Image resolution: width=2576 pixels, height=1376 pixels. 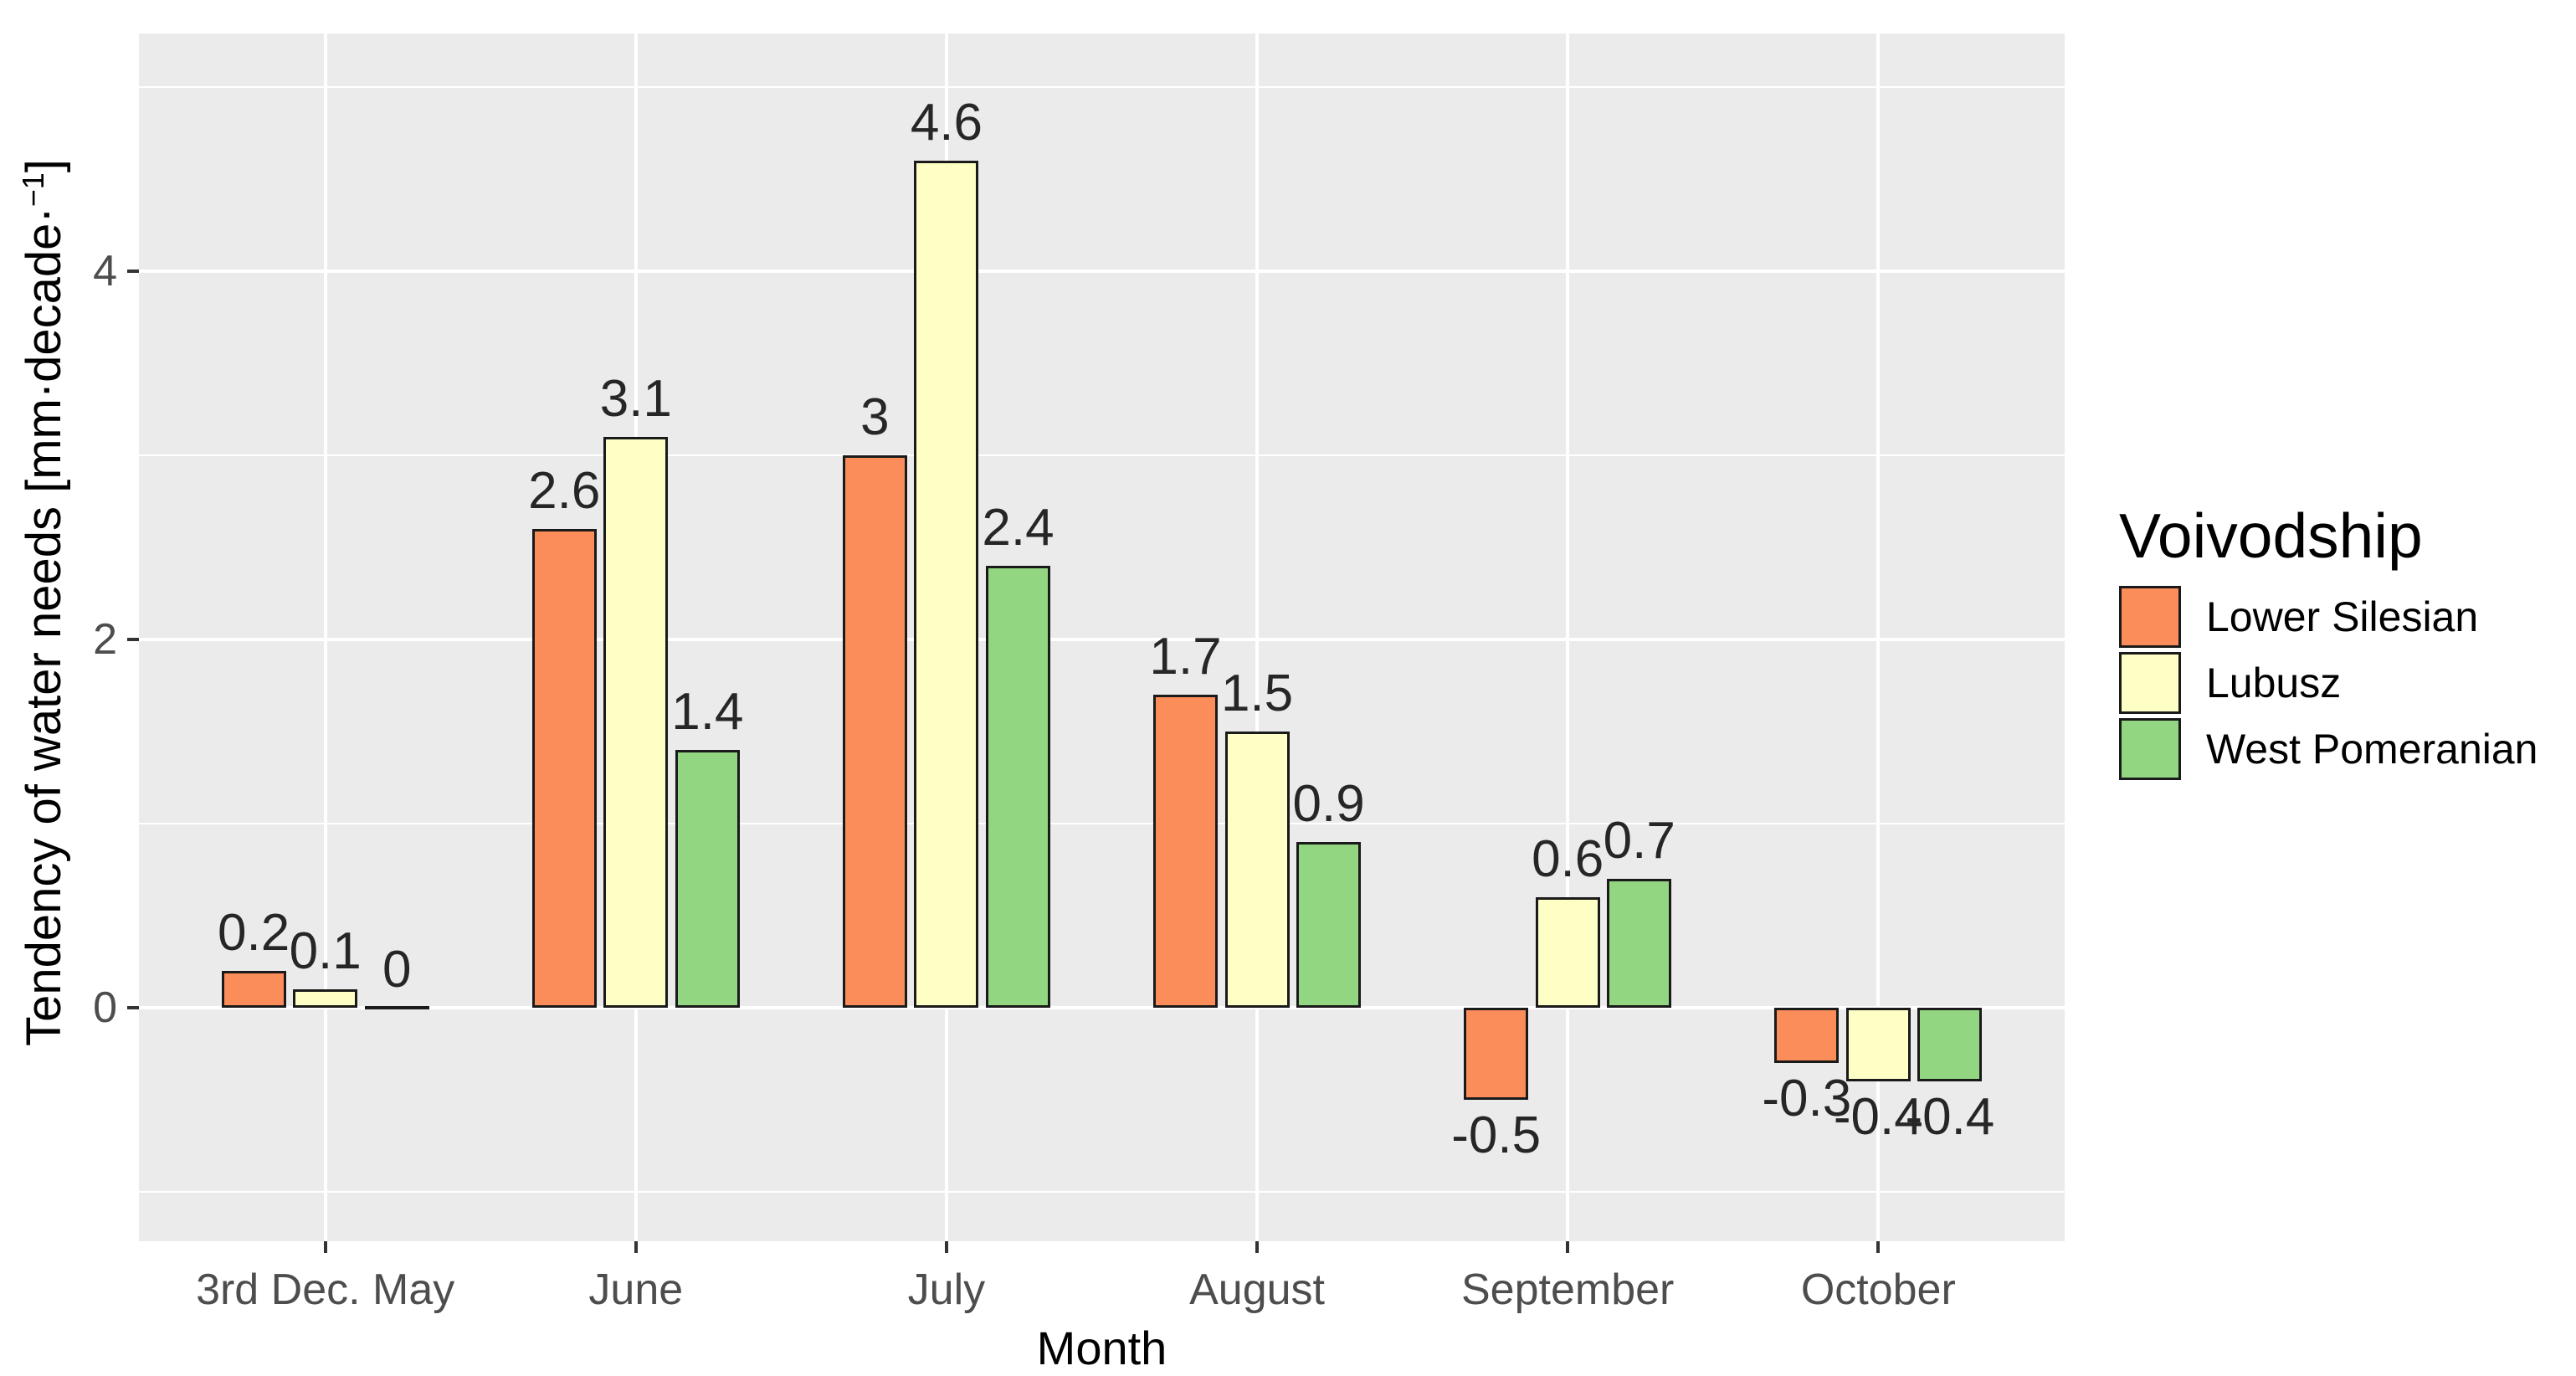 I want to click on x-tick-label: June, so click(x=636, y=1290).